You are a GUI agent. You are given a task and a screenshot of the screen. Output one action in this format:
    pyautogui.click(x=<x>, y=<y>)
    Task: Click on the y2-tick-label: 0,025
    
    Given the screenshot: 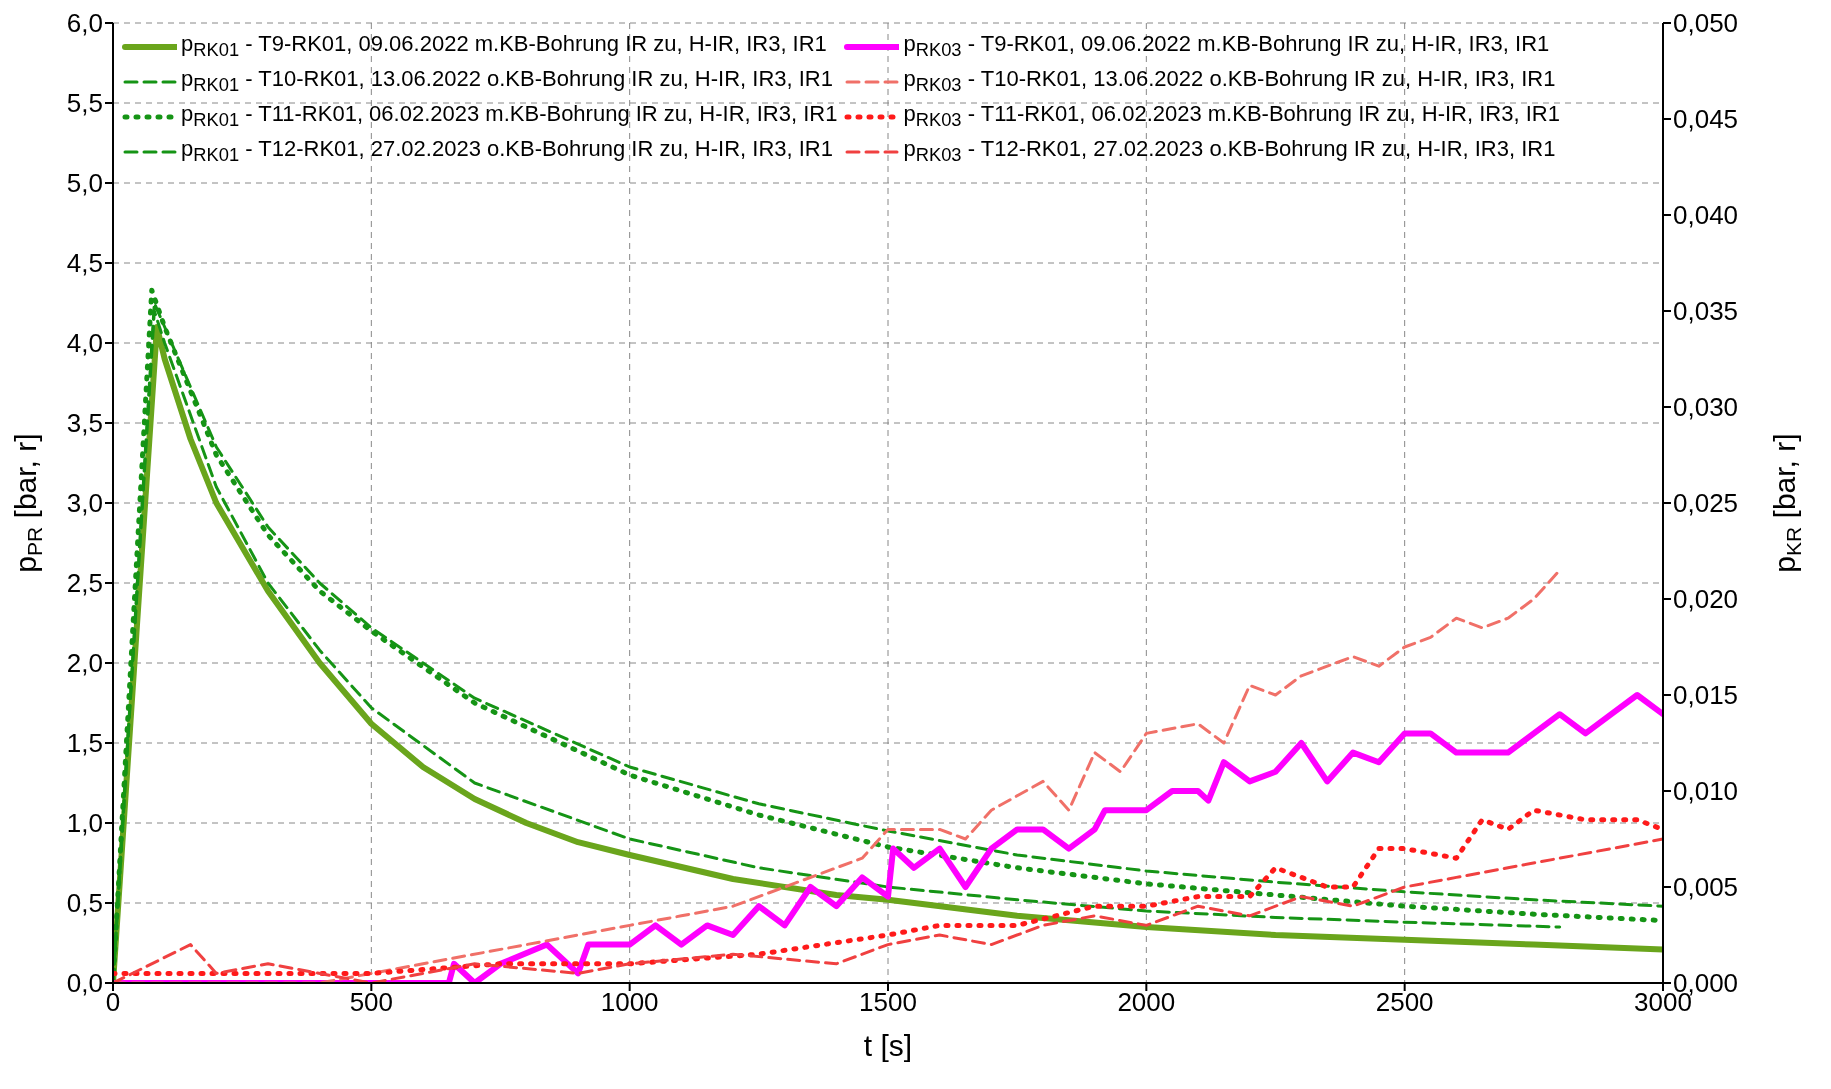 What is the action you would take?
    pyautogui.click(x=1706, y=503)
    